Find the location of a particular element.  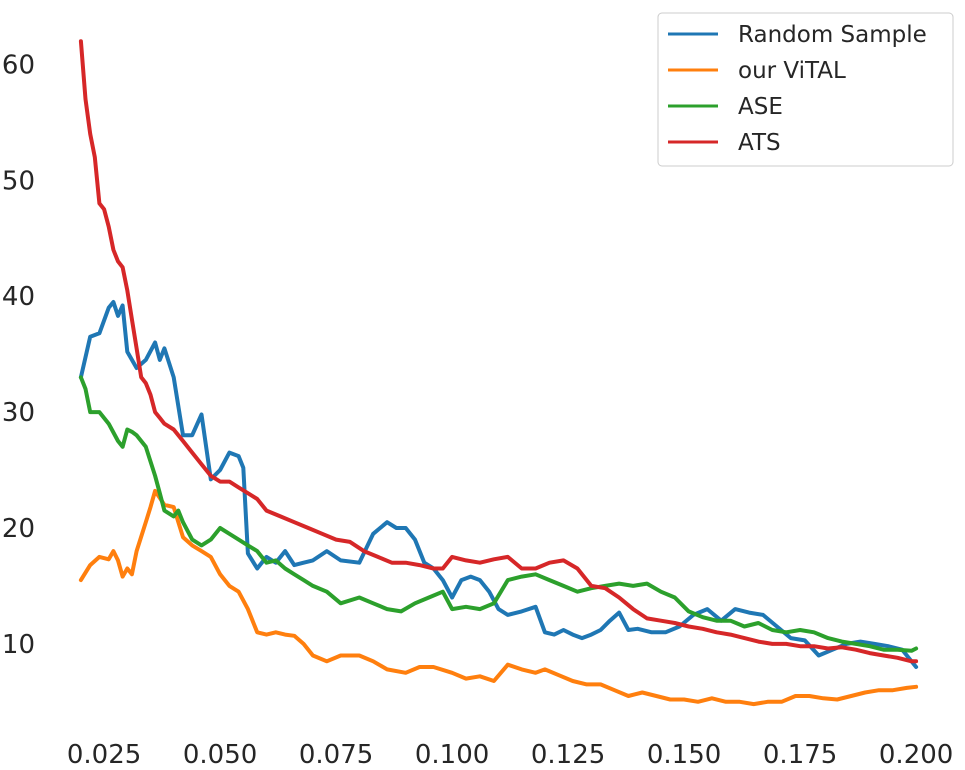

x-tick-label: 0.100 is located at coordinates (452, 755).